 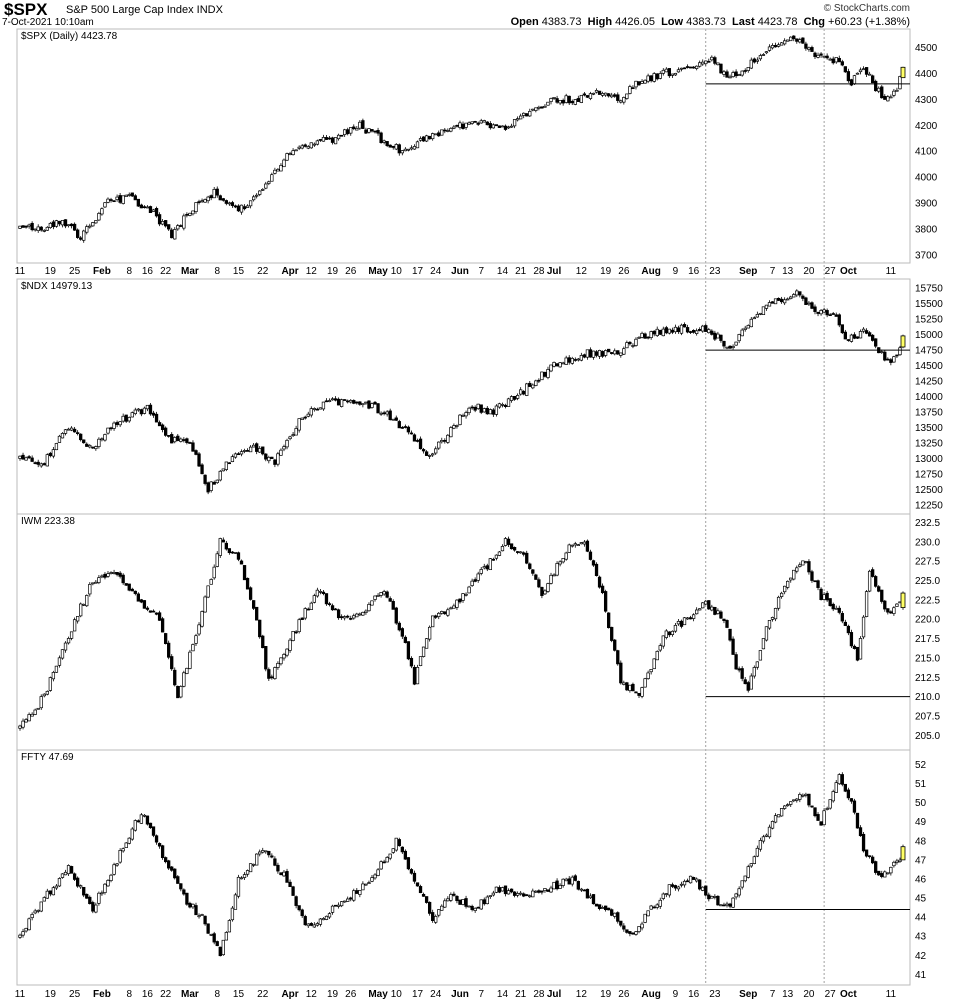 I want to click on y-tick-label: 13750, so click(x=929, y=412).